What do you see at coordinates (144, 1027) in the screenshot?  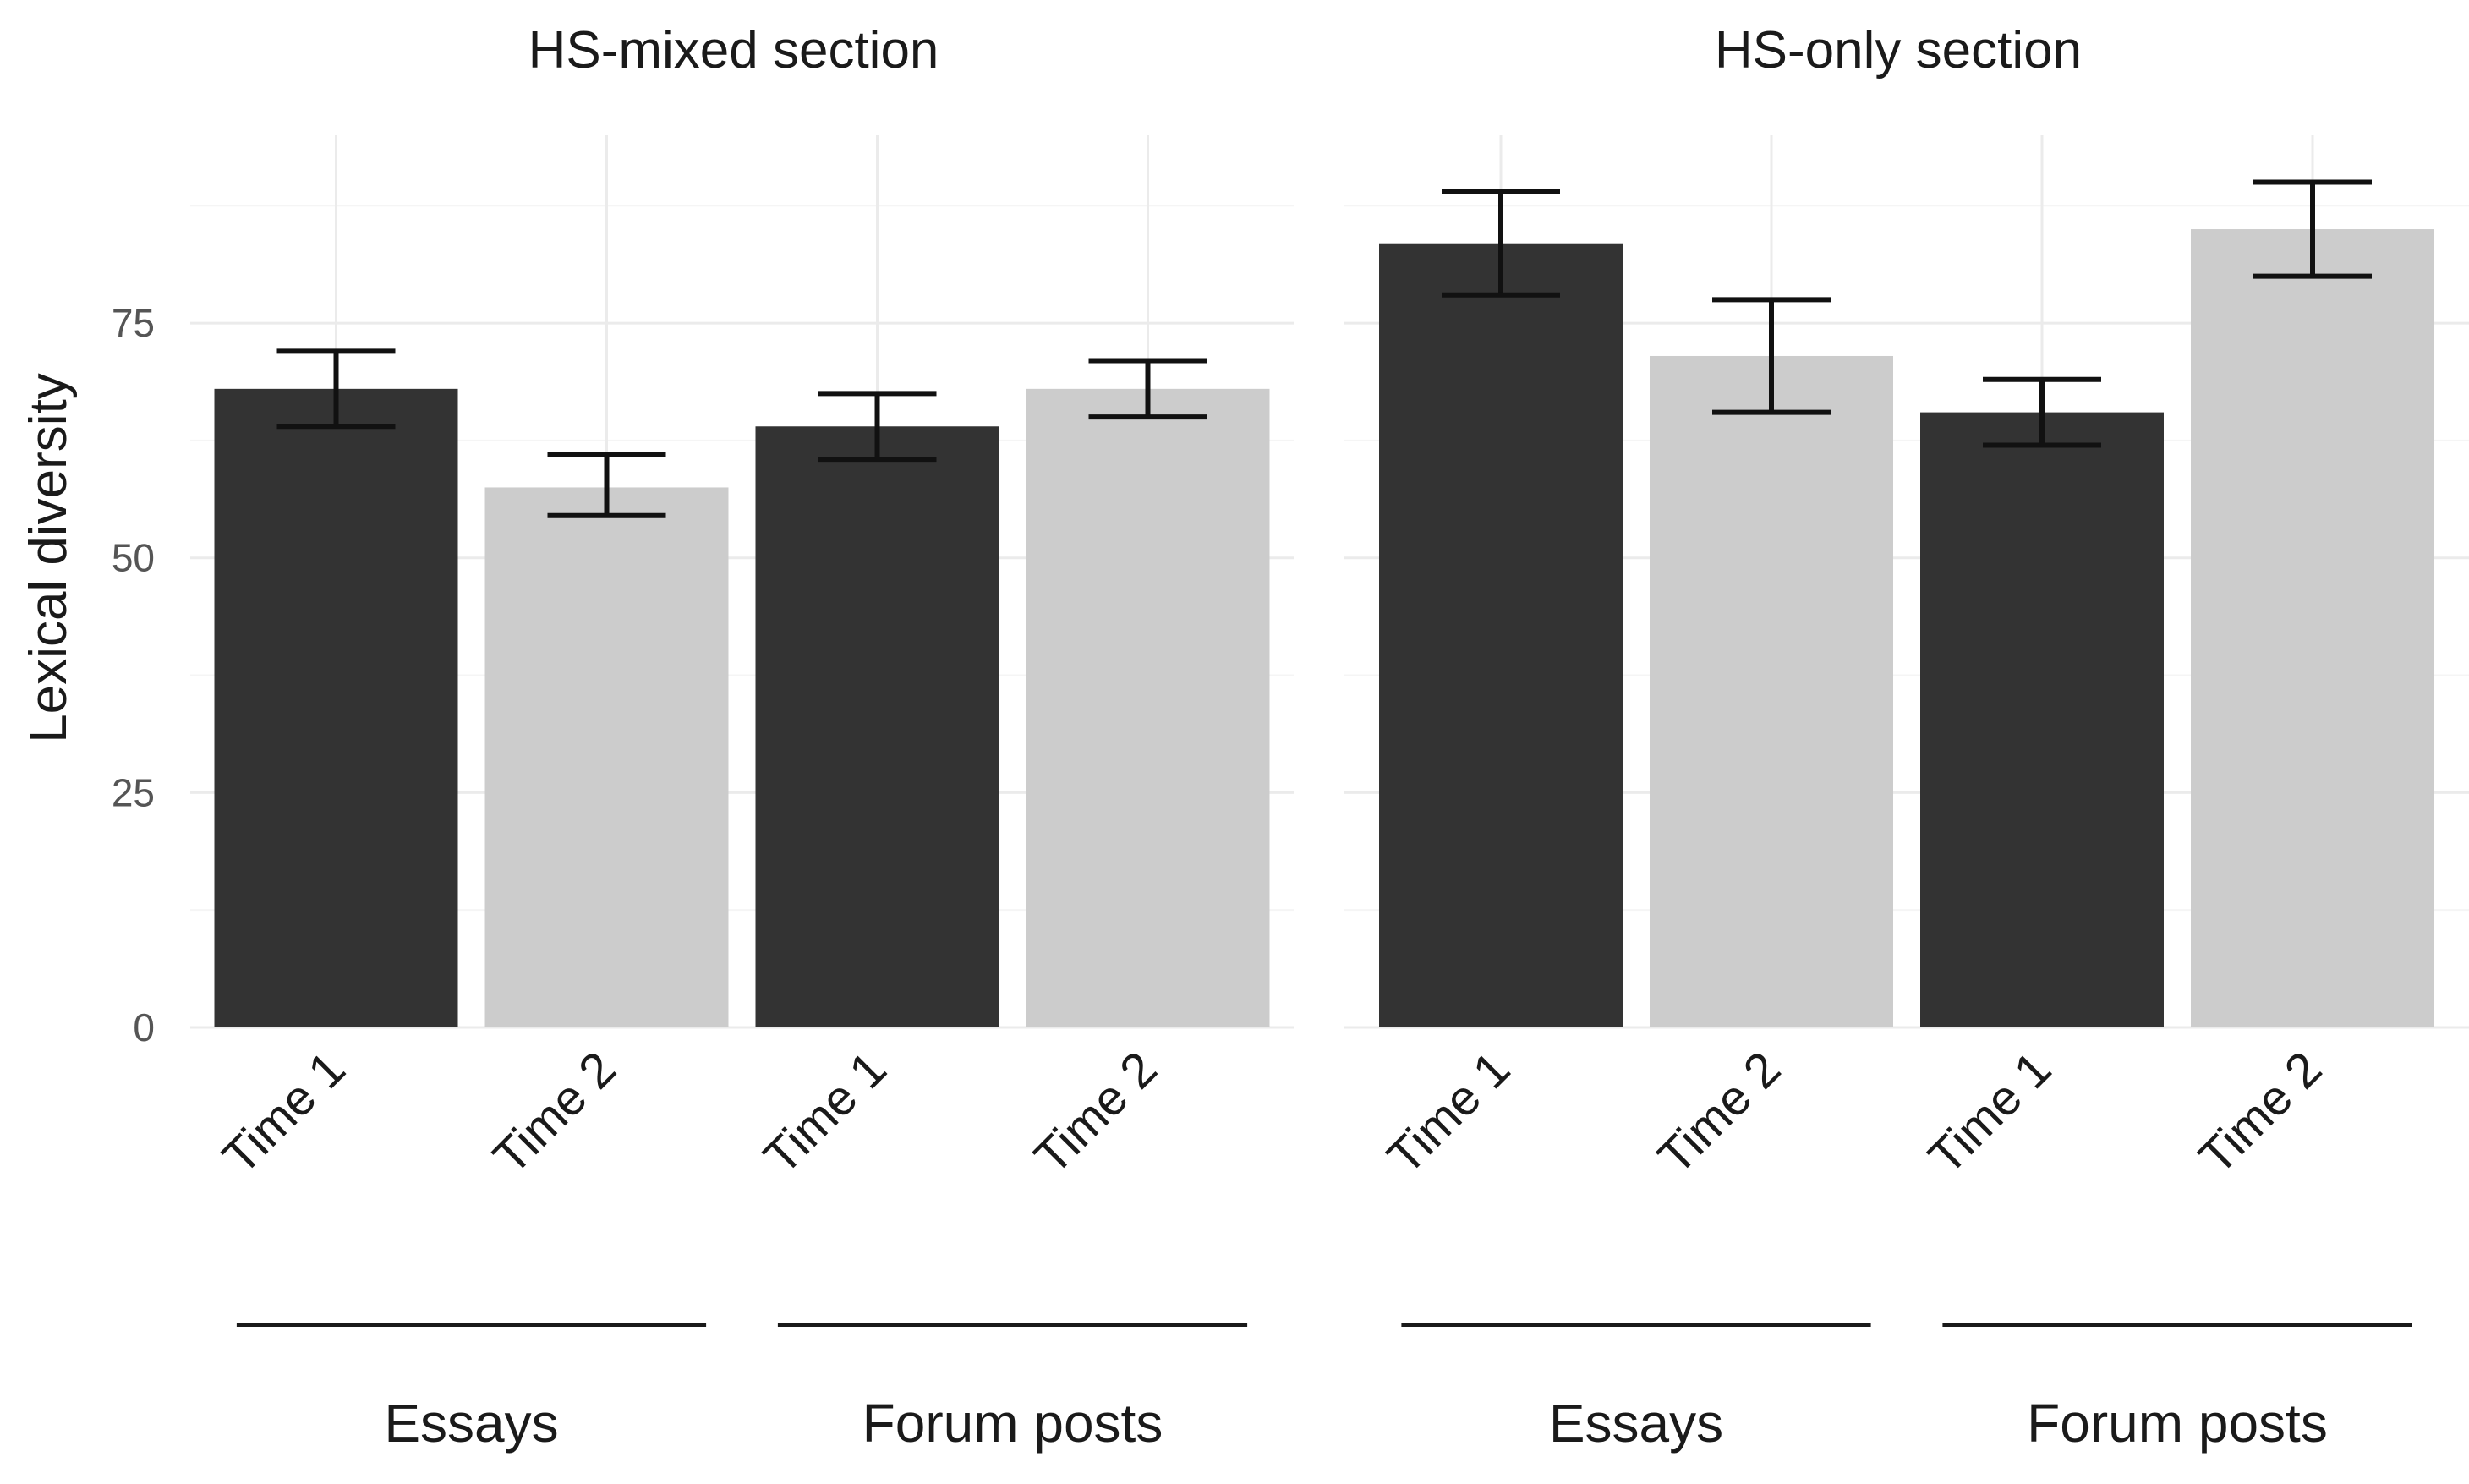 I see `y-tick-label: 0` at bounding box center [144, 1027].